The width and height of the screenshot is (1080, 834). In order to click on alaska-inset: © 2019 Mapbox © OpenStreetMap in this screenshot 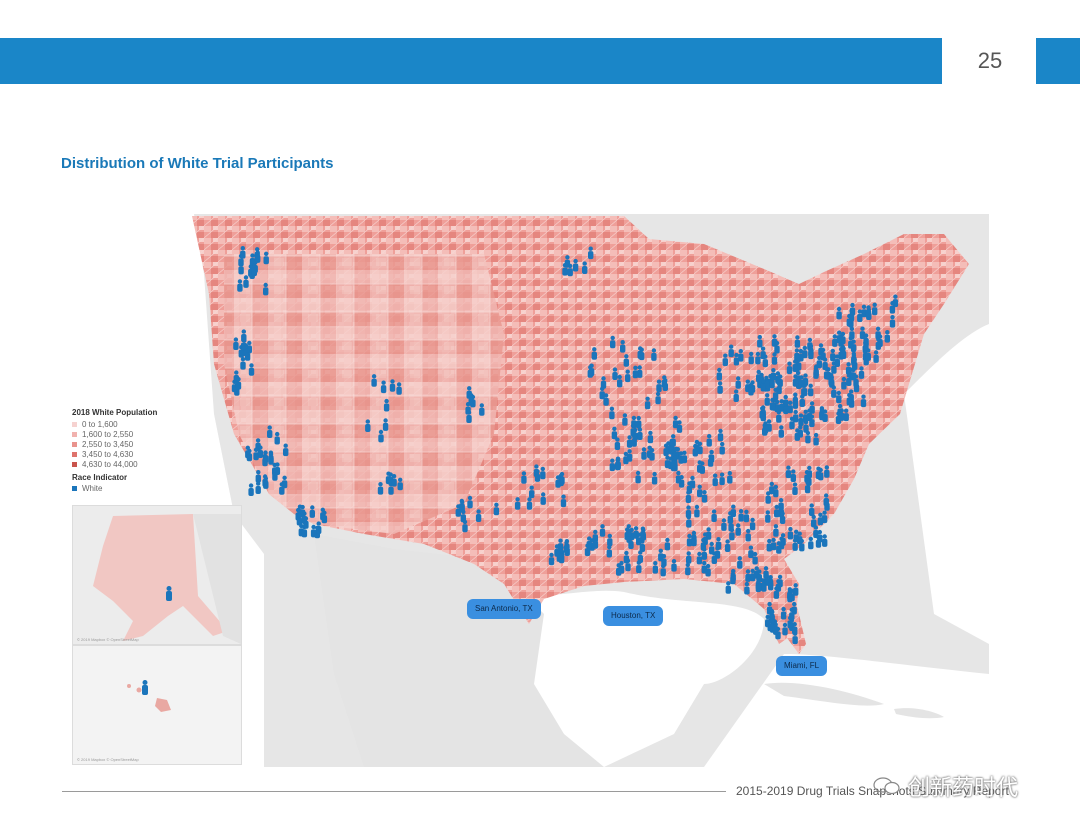, I will do `click(157, 575)`.